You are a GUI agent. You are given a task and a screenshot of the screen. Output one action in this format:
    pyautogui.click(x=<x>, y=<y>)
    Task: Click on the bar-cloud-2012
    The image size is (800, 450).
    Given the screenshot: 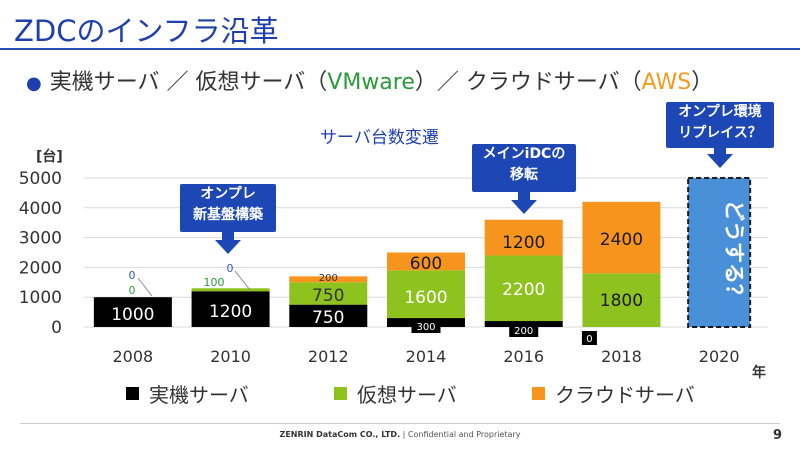 What is the action you would take?
    pyautogui.click(x=328, y=279)
    